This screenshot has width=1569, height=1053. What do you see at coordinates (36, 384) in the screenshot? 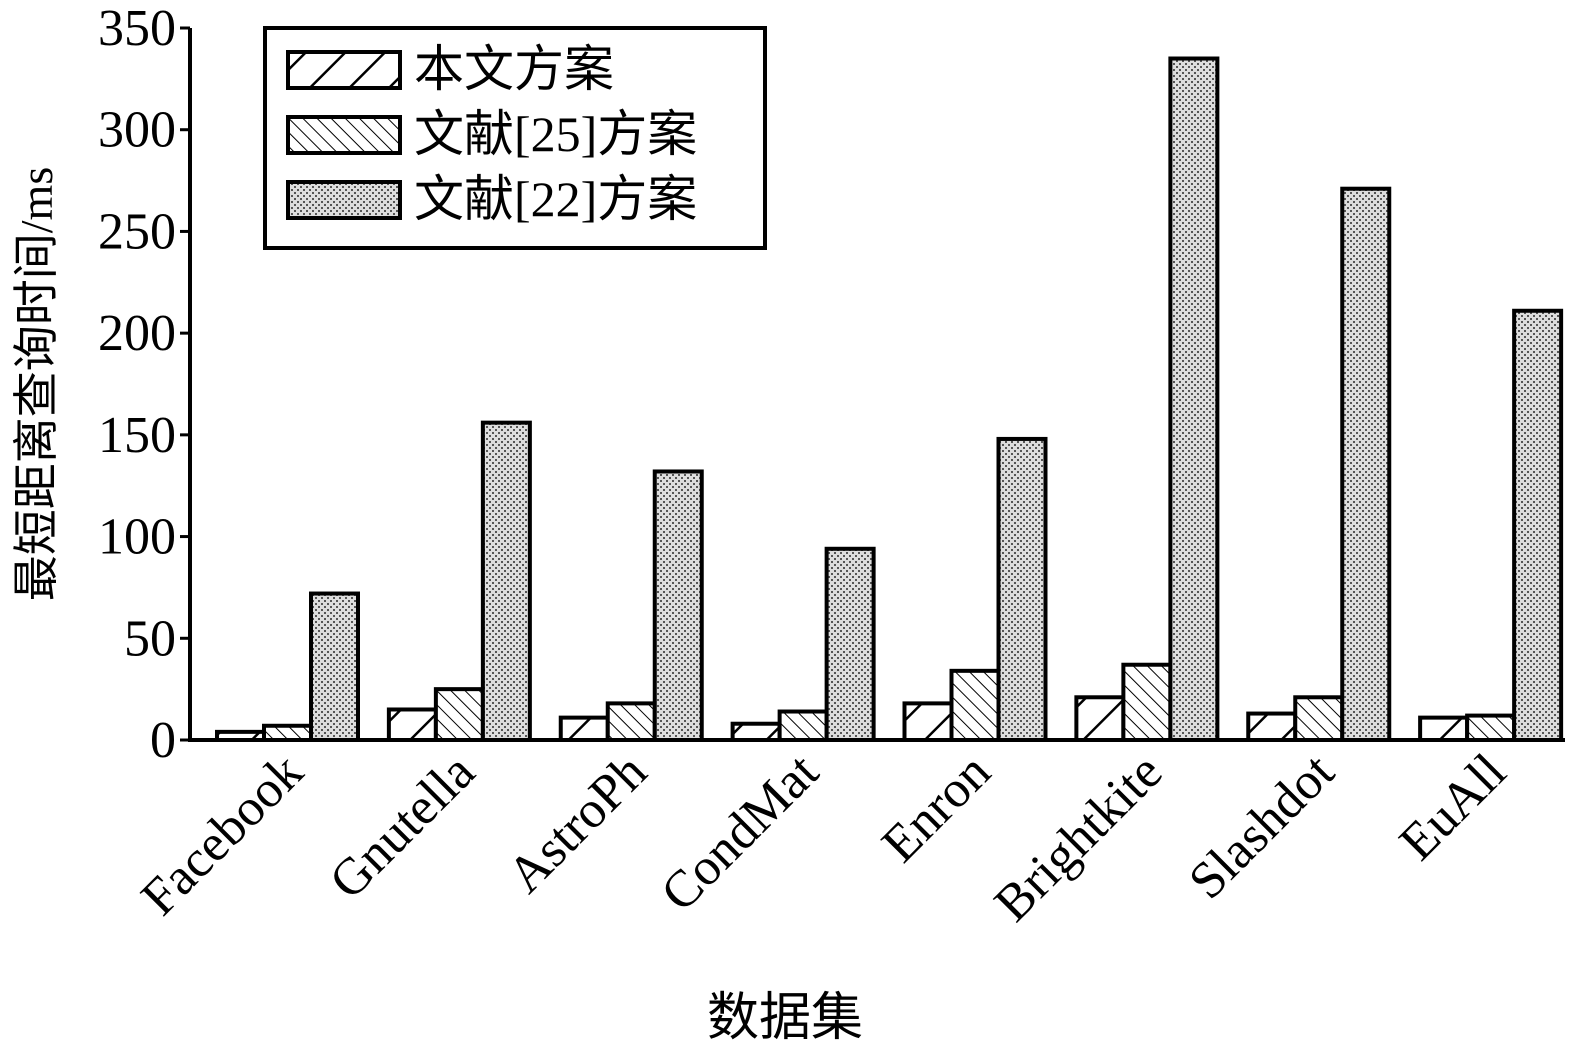
I see `y-axis-title: 最短距离查询时间/ms` at bounding box center [36, 384].